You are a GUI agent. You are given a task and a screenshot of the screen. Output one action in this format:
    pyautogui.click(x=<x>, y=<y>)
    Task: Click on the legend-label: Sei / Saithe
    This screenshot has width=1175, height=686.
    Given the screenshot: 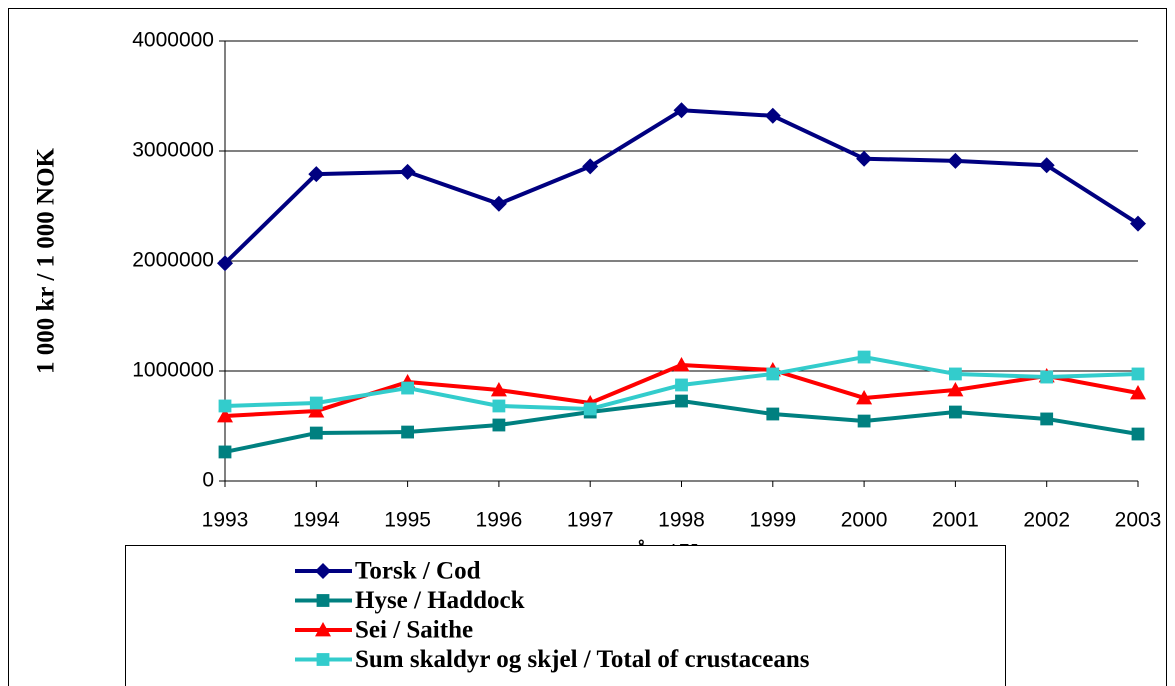 What is the action you would take?
    pyautogui.click(x=414, y=630)
    